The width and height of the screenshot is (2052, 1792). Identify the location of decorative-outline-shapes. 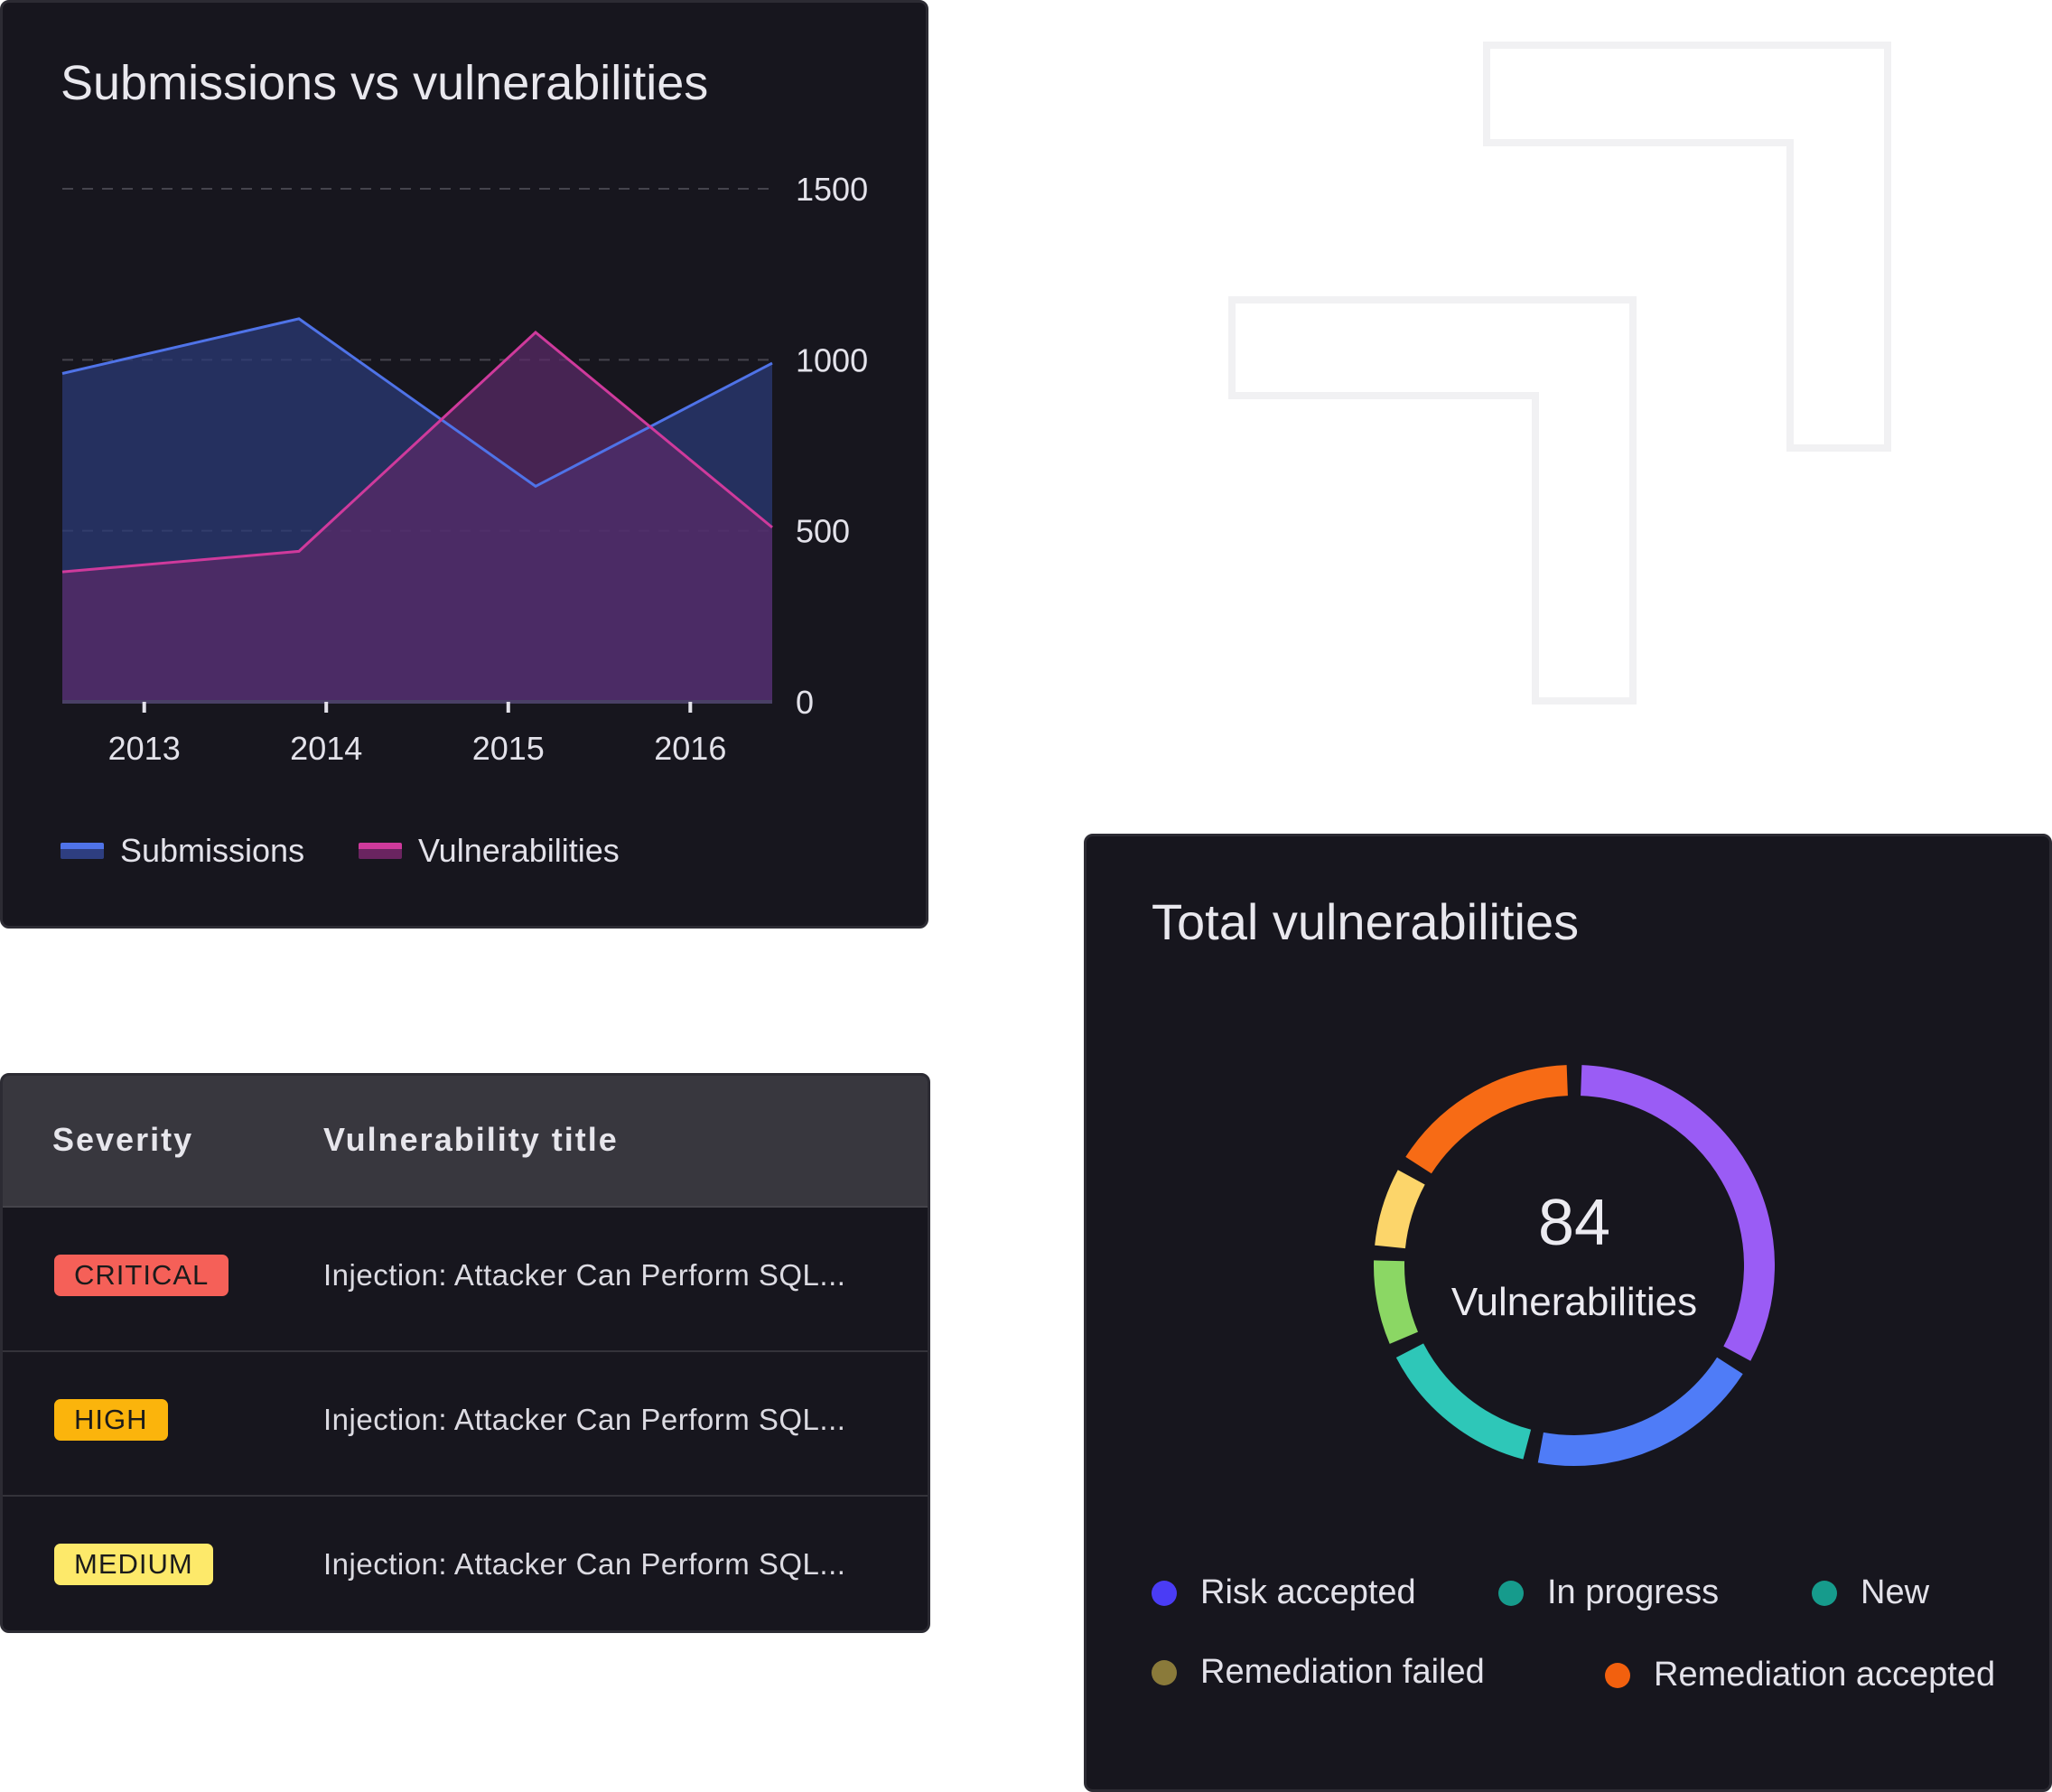
(1559, 373).